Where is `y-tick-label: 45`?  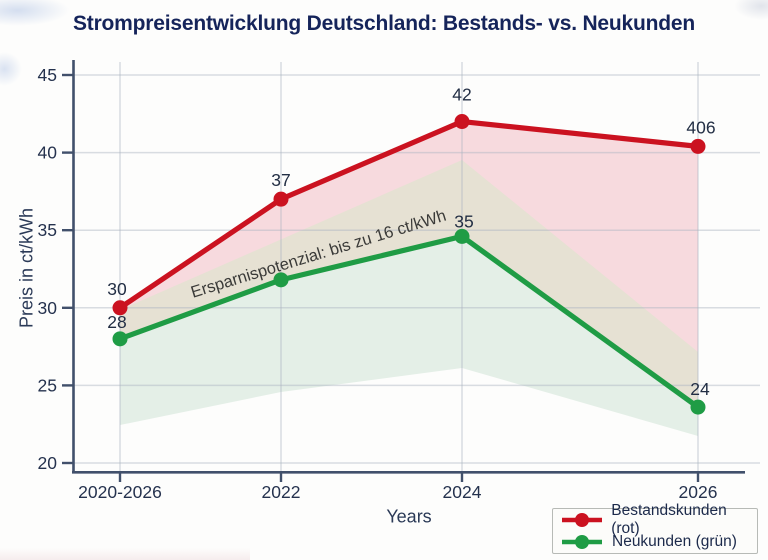
y-tick-label: 45 is located at coordinates (47, 75).